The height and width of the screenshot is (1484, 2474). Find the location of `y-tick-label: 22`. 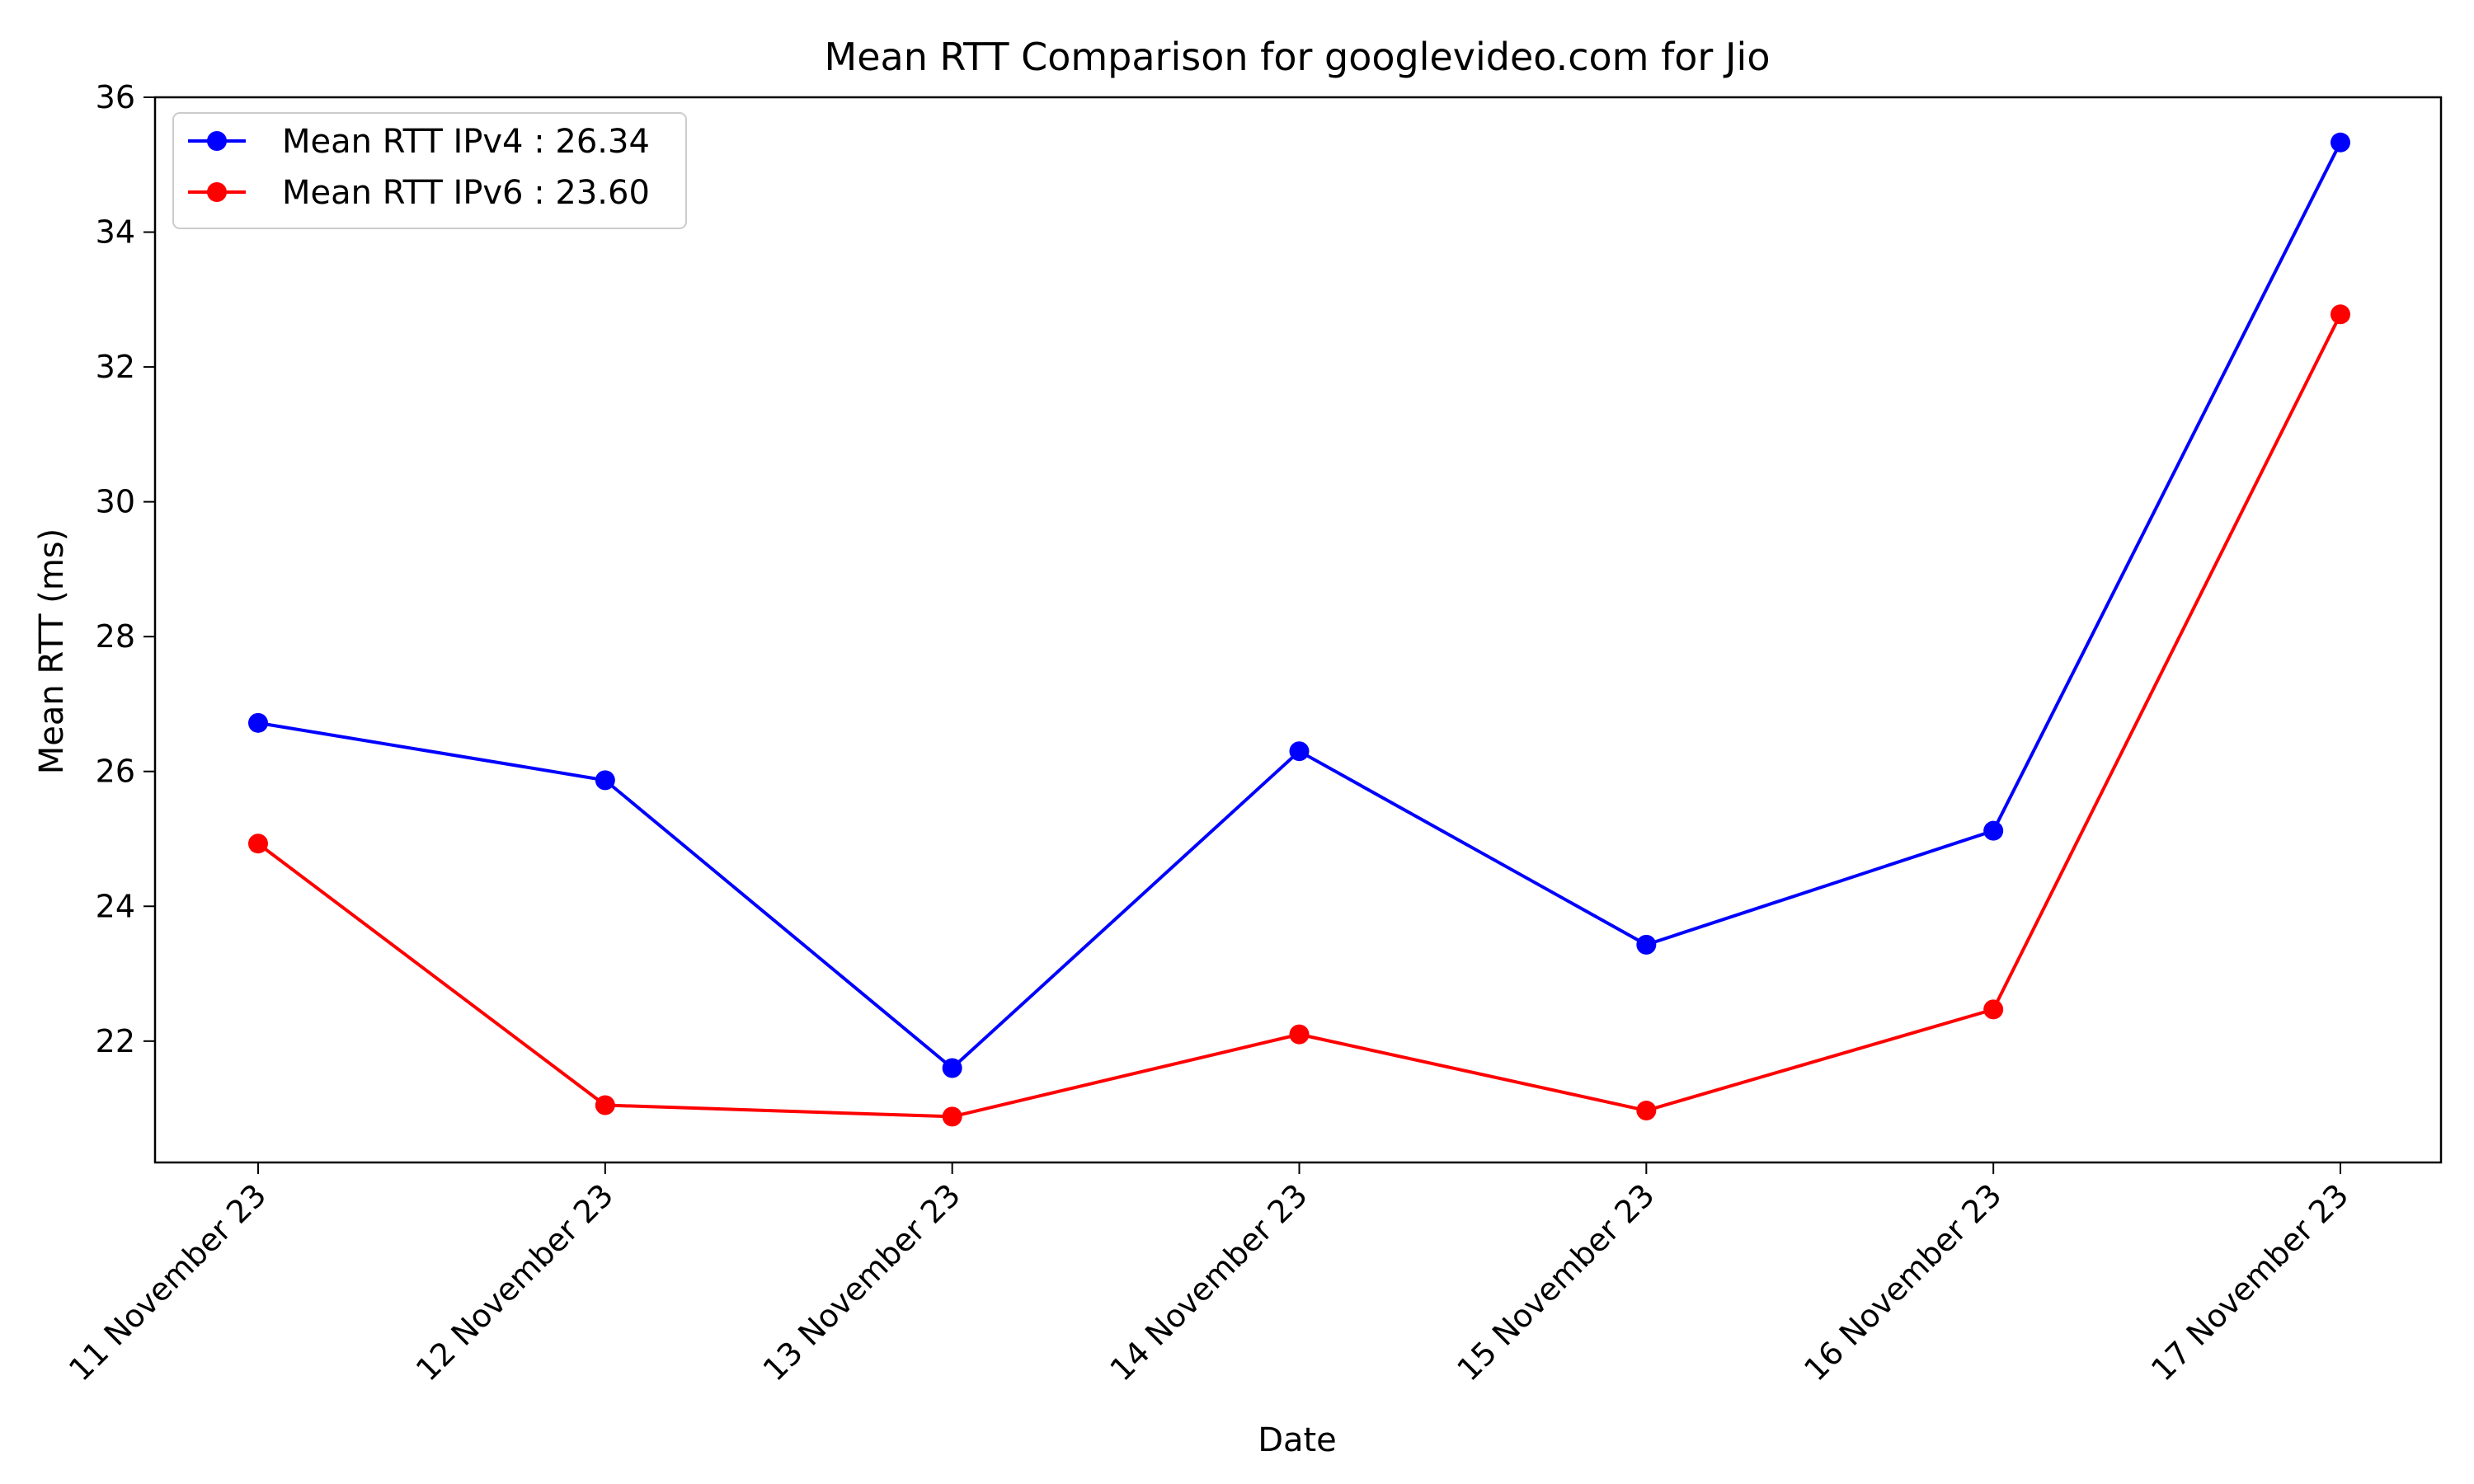

y-tick-label: 22 is located at coordinates (115, 1041).